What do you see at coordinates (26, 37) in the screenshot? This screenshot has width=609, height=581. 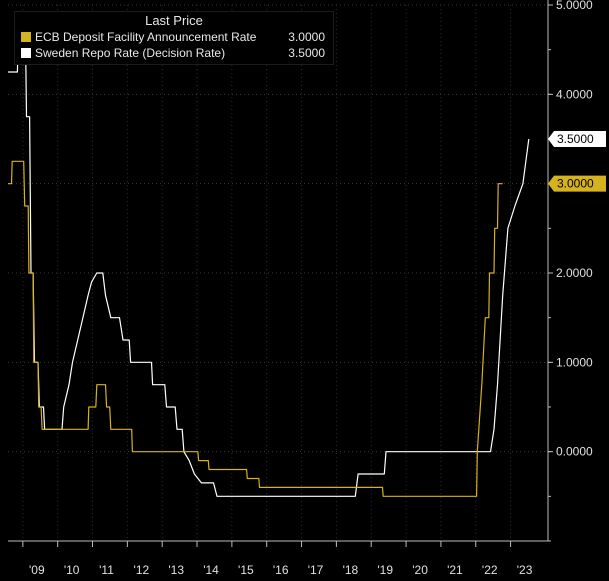 I see `legend-swatch-ecb` at bounding box center [26, 37].